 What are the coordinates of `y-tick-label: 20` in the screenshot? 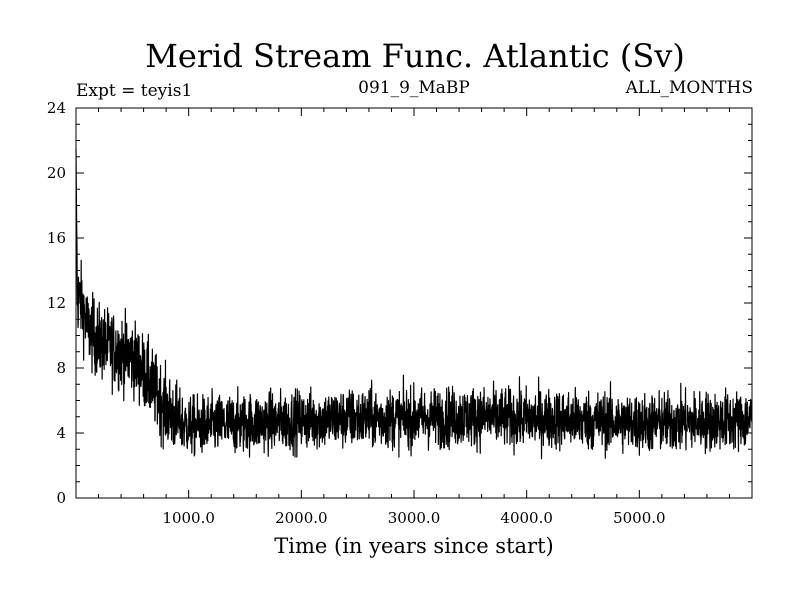 It's located at (56, 173).